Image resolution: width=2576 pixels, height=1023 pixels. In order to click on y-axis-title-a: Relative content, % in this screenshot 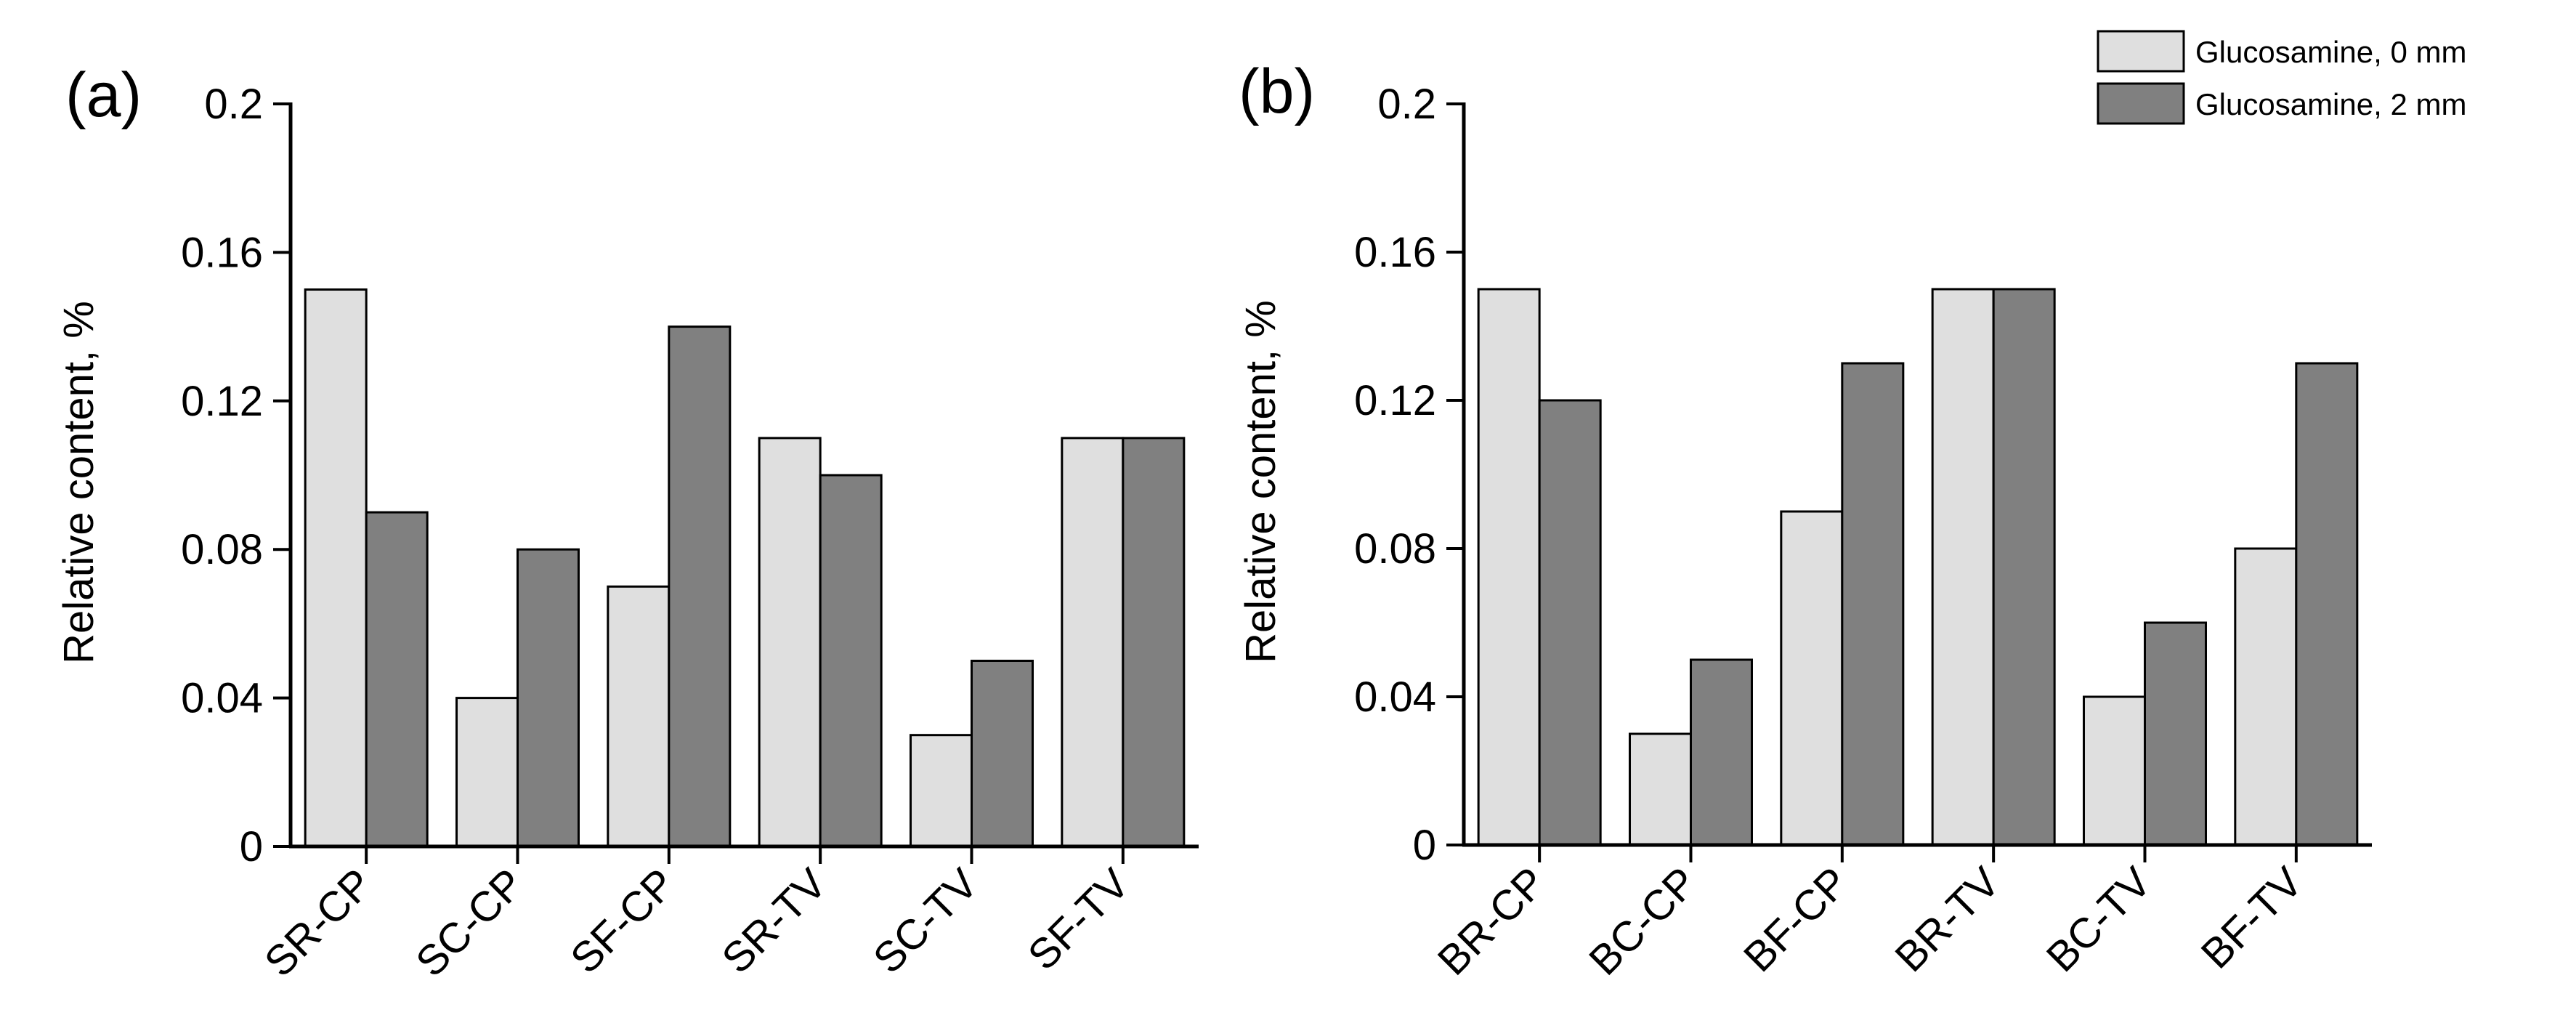, I will do `click(78, 482)`.